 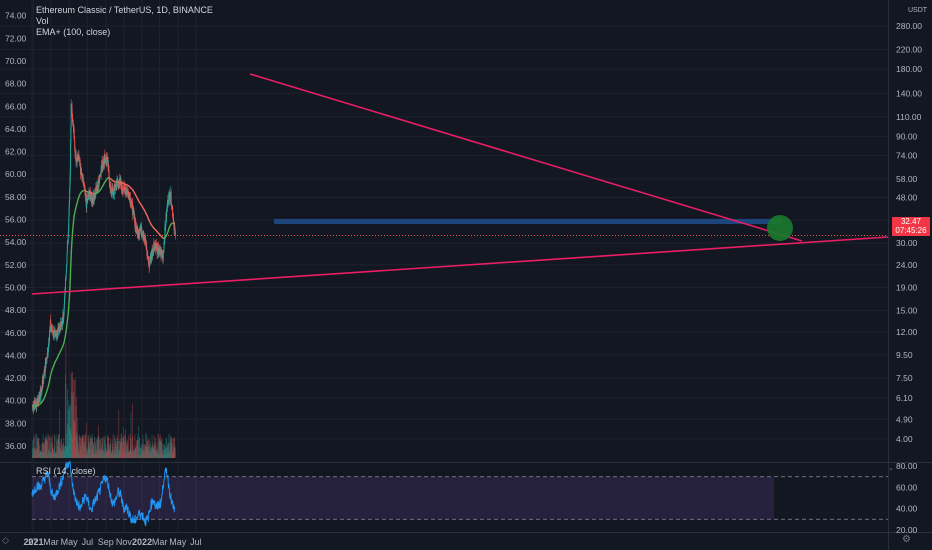 I want to click on time-axis-label: 27, so click(x=33, y=542).